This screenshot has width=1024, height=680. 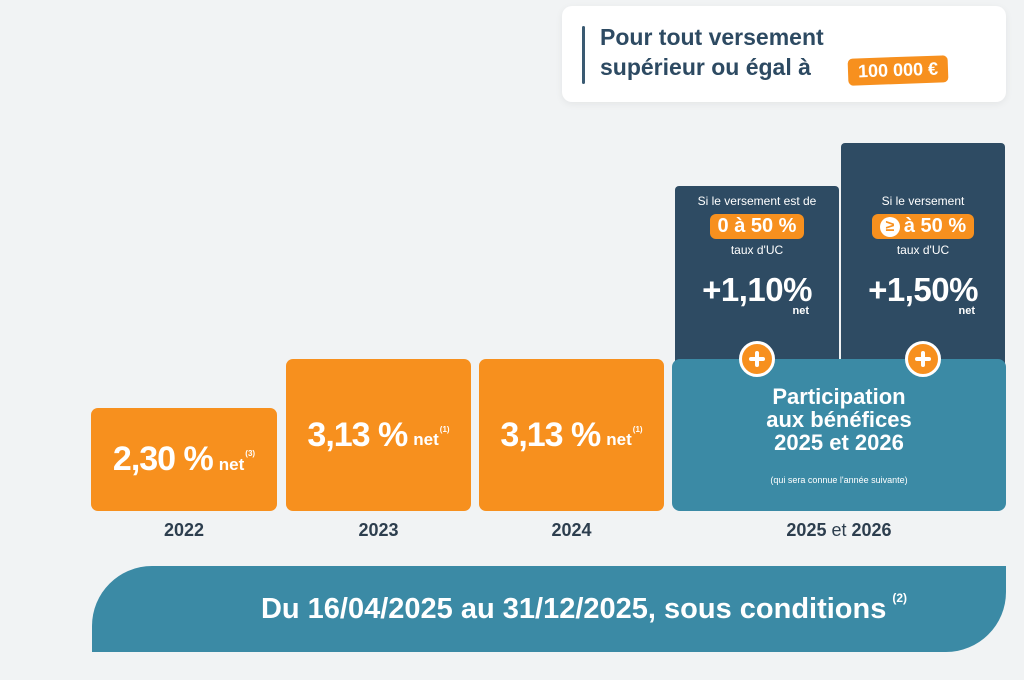 I want to click on year-b: 2026, so click(x=871, y=530).